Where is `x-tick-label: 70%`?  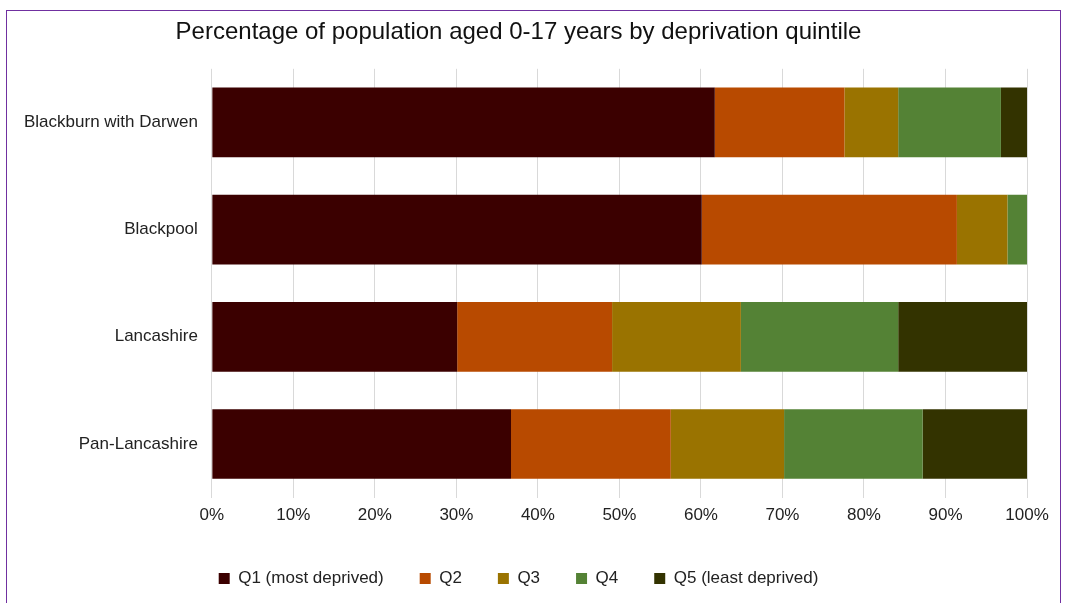
x-tick-label: 70% is located at coordinates (782, 515).